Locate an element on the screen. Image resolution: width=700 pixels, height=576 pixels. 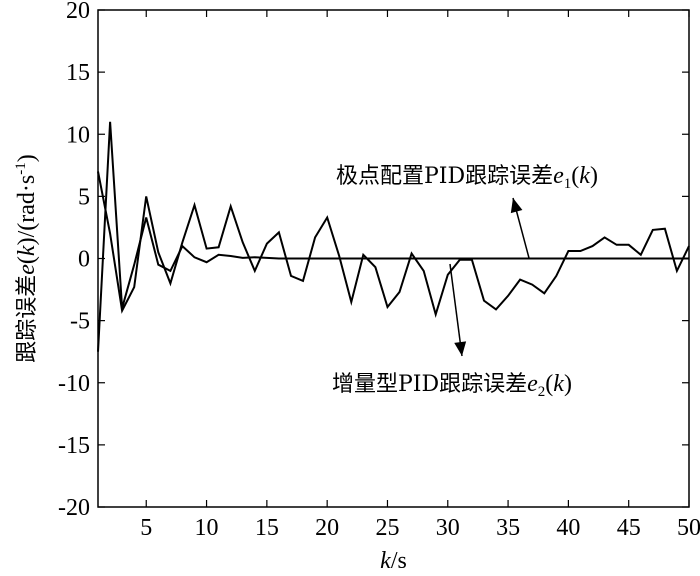
x-tick-label: 45 is located at coordinates (629, 528).